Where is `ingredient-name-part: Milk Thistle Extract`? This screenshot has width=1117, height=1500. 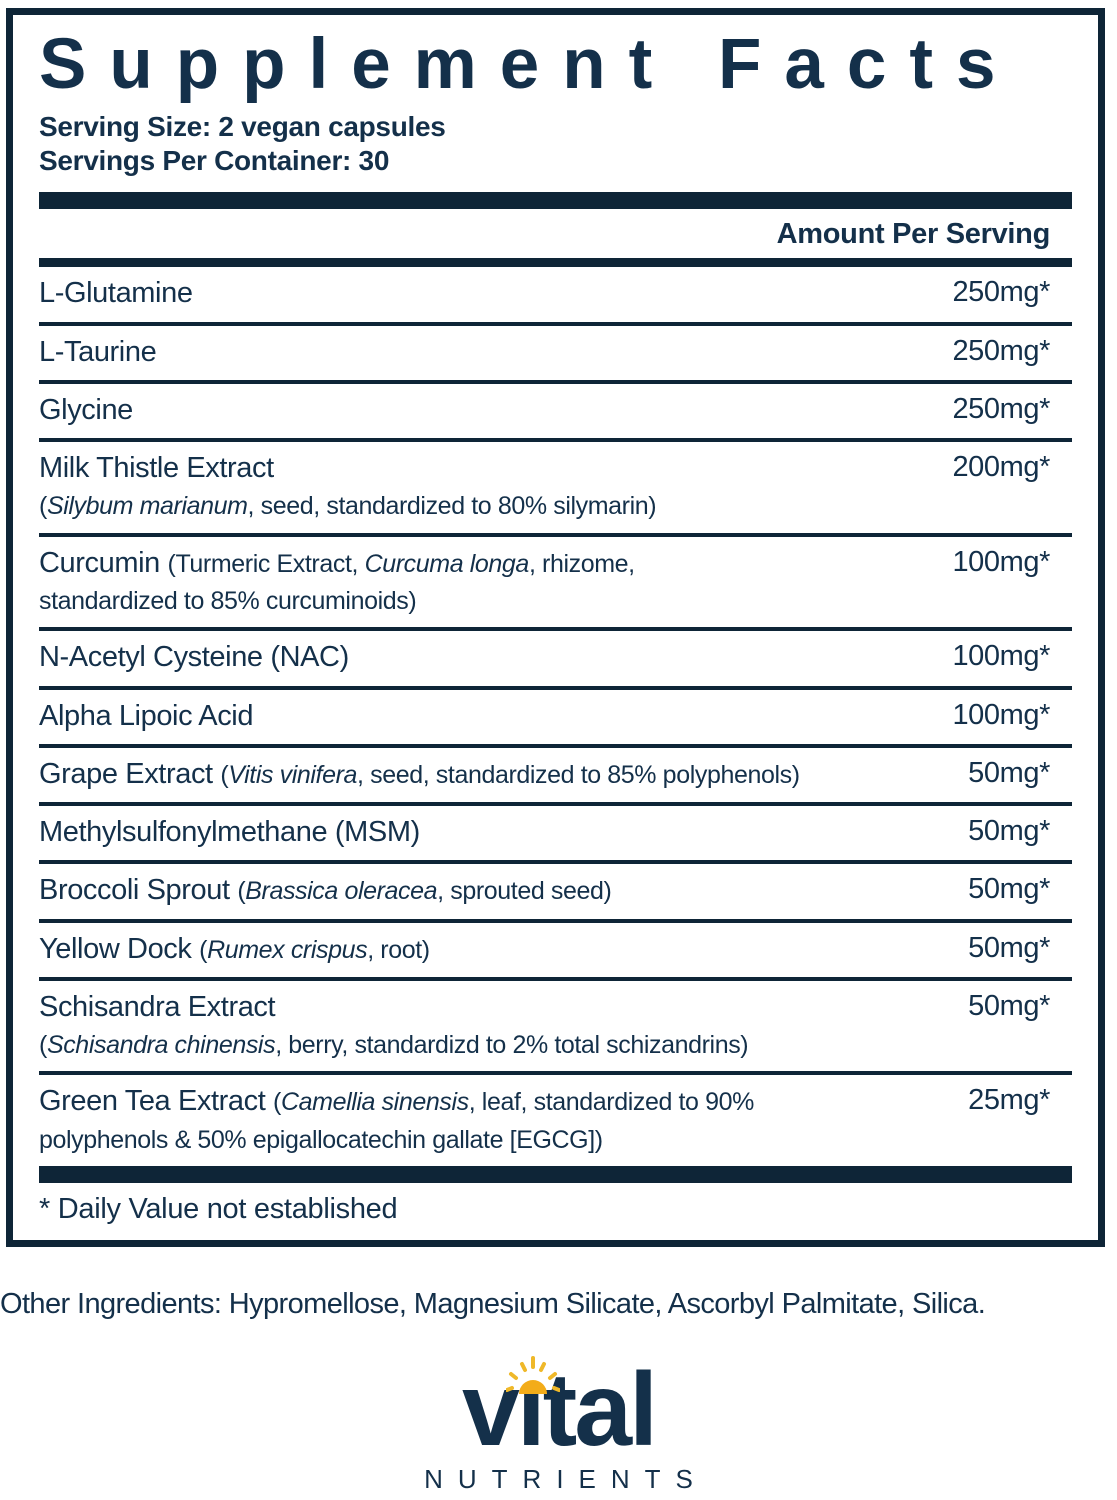 ingredient-name-part: Milk Thistle Extract is located at coordinates (156, 467).